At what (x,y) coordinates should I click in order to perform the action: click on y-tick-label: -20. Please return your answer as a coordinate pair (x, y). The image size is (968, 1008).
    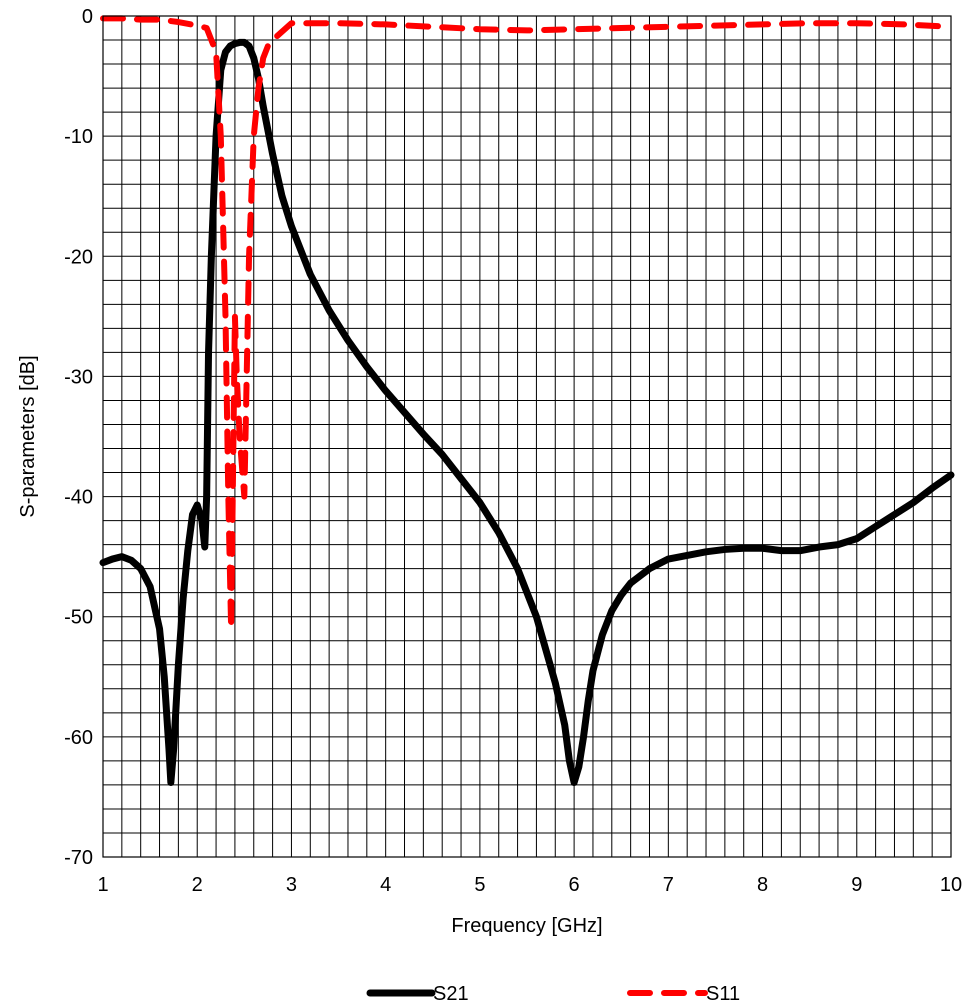
    Looking at the image, I should click on (78, 257).